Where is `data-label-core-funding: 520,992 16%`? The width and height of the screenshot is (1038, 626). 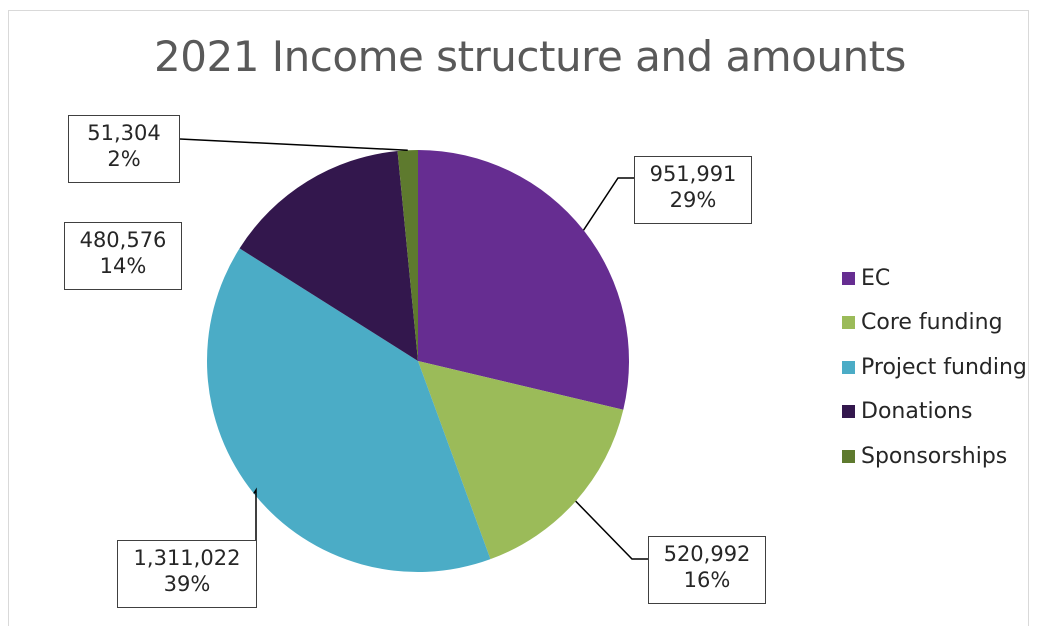
data-label-core-funding: 520,992 16% is located at coordinates (707, 570).